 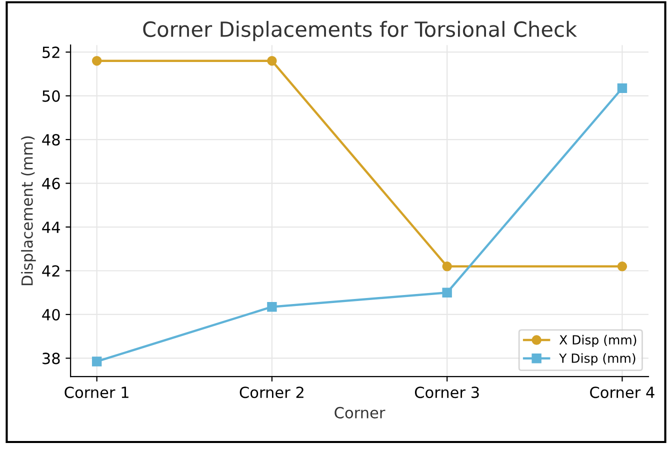 I want to click on y-tick-label: 40, so click(x=51, y=314).